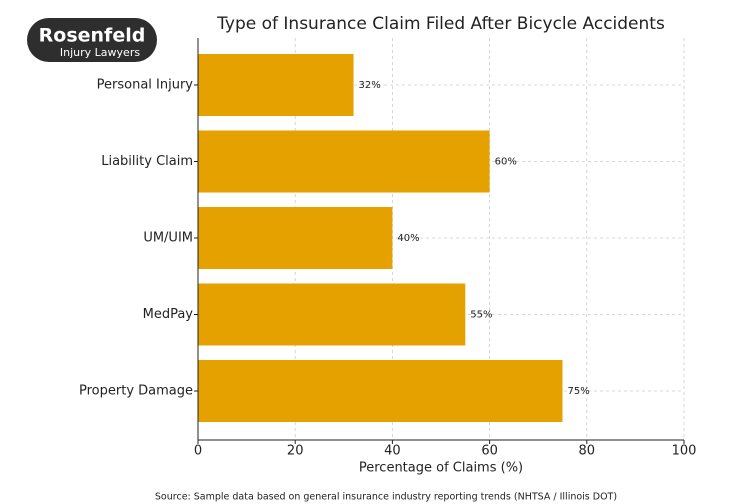 The width and height of the screenshot is (755, 504). Describe the element at coordinates (579, 391) in the screenshot. I see `value-label: 75%` at that location.